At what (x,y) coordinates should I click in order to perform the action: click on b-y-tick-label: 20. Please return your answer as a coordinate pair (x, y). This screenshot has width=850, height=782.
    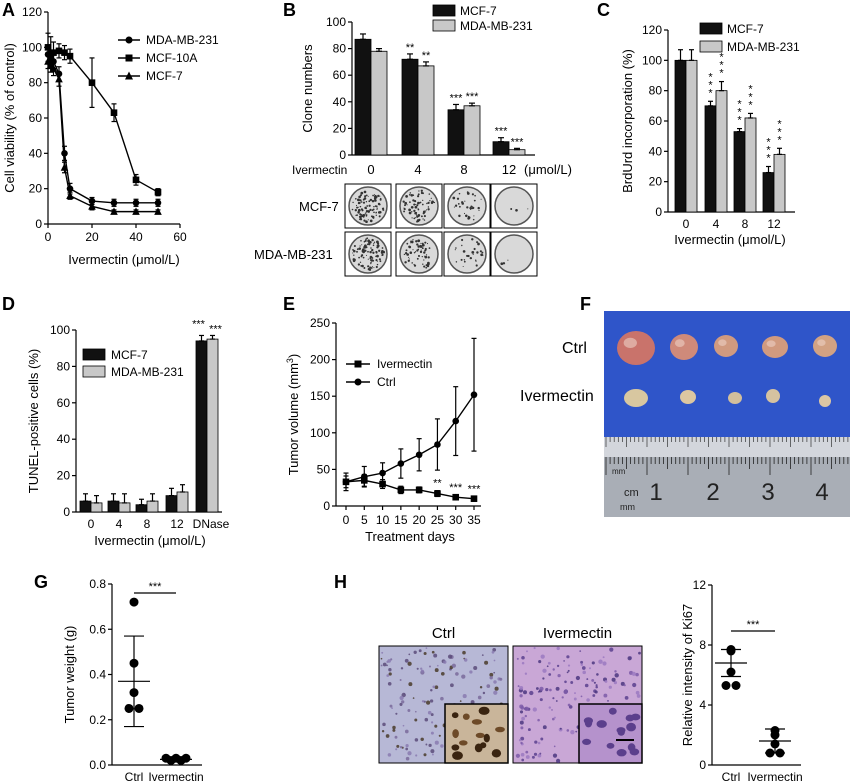
    Looking at the image, I should click on (340, 128).